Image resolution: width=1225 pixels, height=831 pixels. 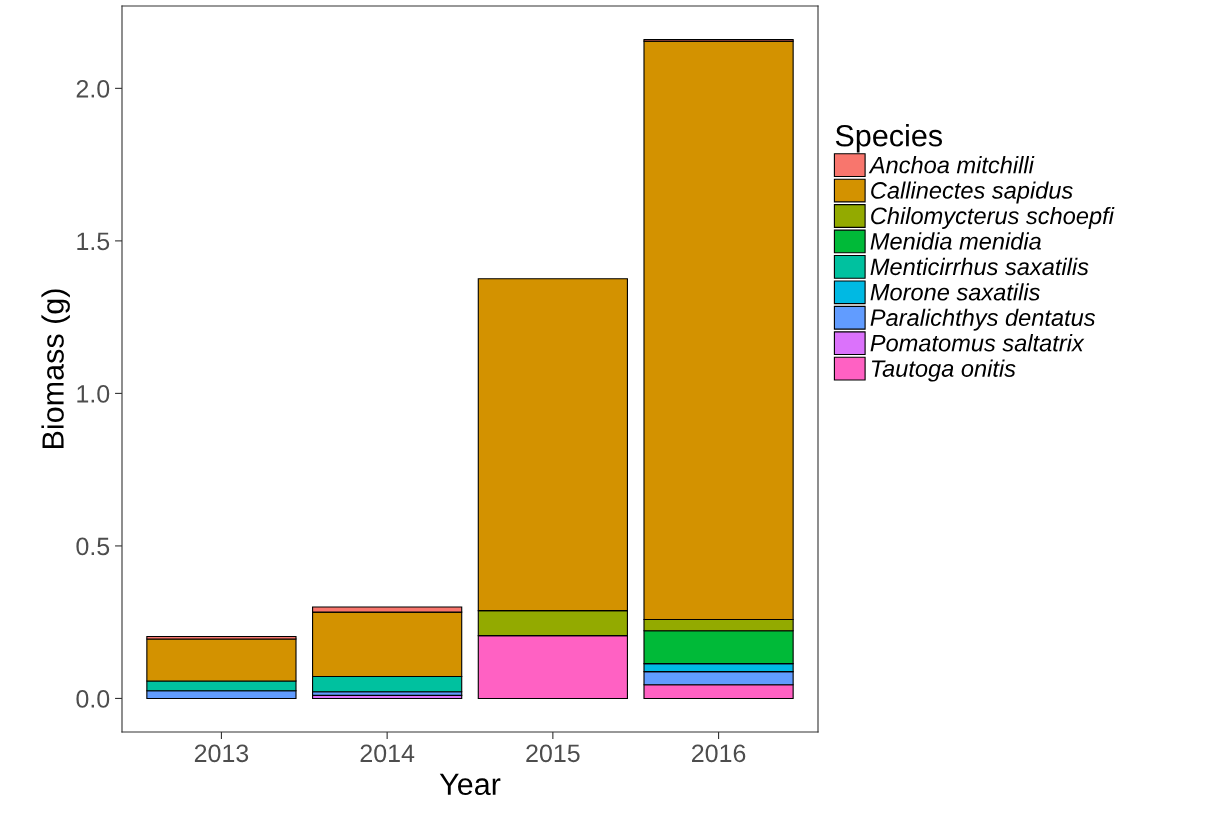 What do you see at coordinates (955, 241) in the screenshot?
I see `legend-label: Menidia menidia` at bounding box center [955, 241].